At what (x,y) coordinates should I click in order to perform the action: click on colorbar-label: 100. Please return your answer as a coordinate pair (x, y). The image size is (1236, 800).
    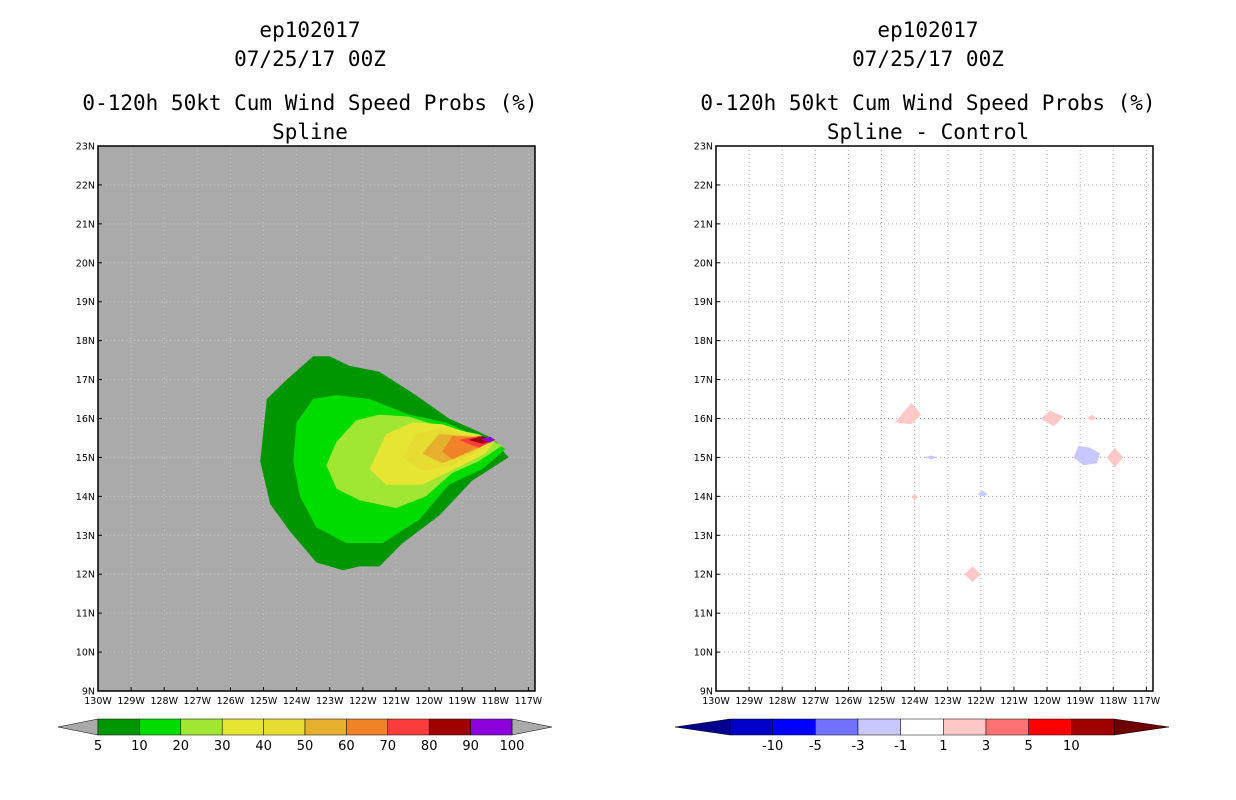
    Looking at the image, I should click on (512, 746).